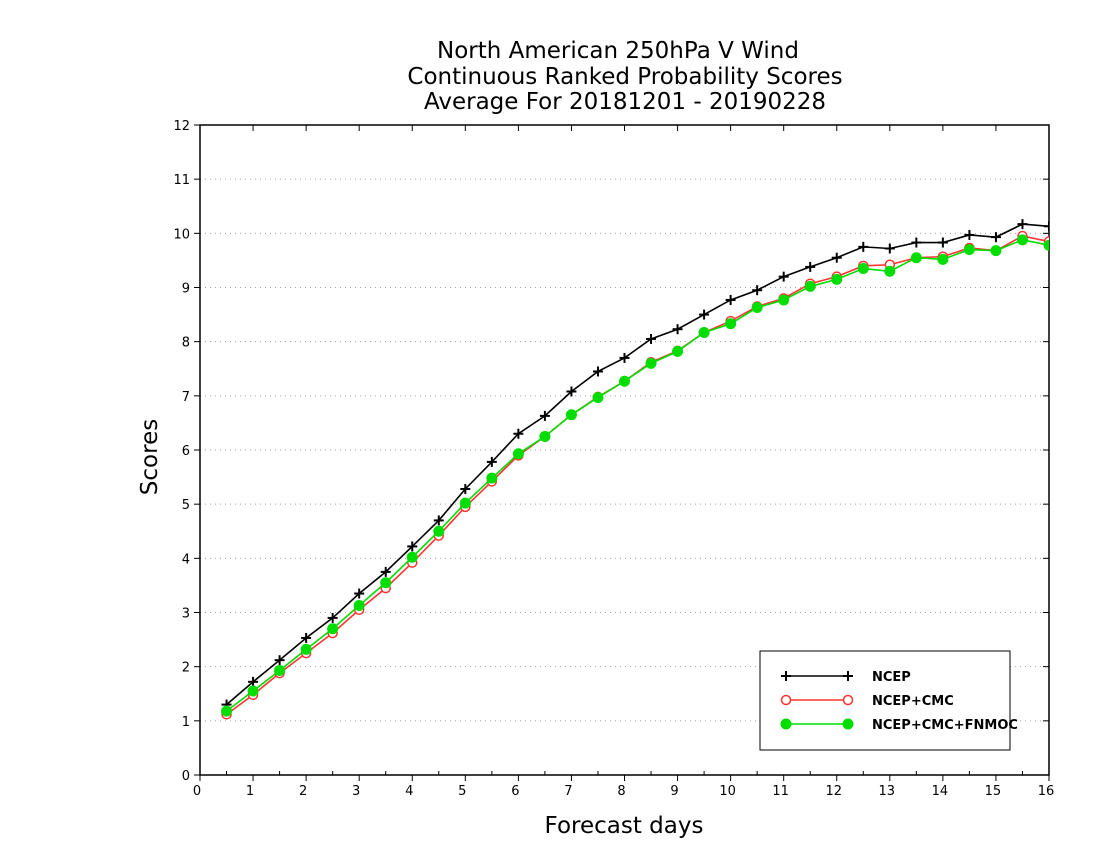 The image size is (1100, 850). What do you see at coordinates (250, 791) in the screenshot?
I see `x-tick-label: 1` at bounding box center [250, 791].